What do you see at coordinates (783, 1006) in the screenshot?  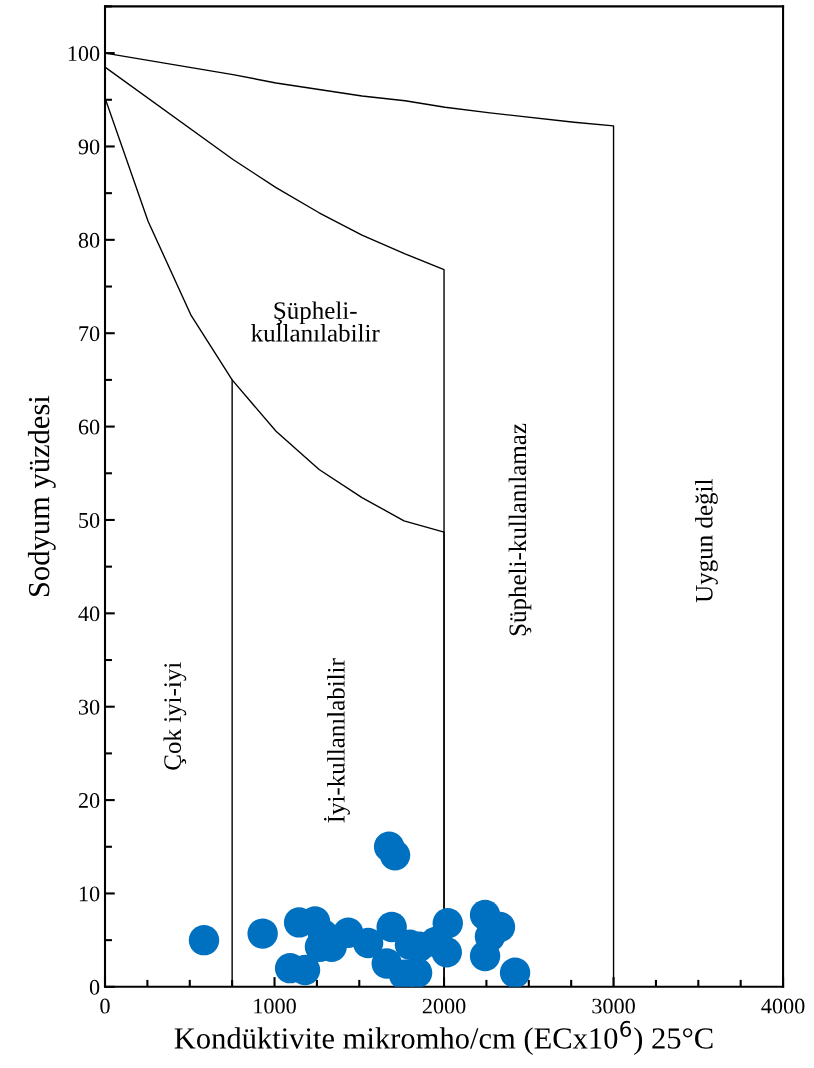 I see `x-tick-label: 4000` at bounding box center [783, 1006].